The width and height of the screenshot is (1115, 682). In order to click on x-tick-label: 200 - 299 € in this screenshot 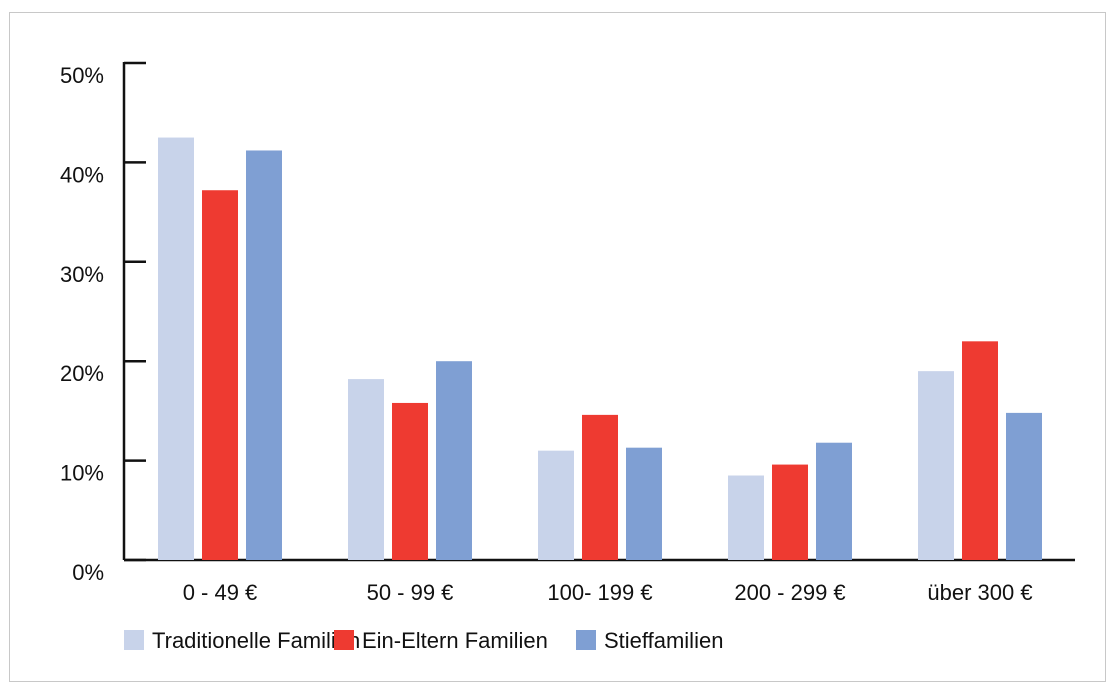, I will do `click(789, 592)`.